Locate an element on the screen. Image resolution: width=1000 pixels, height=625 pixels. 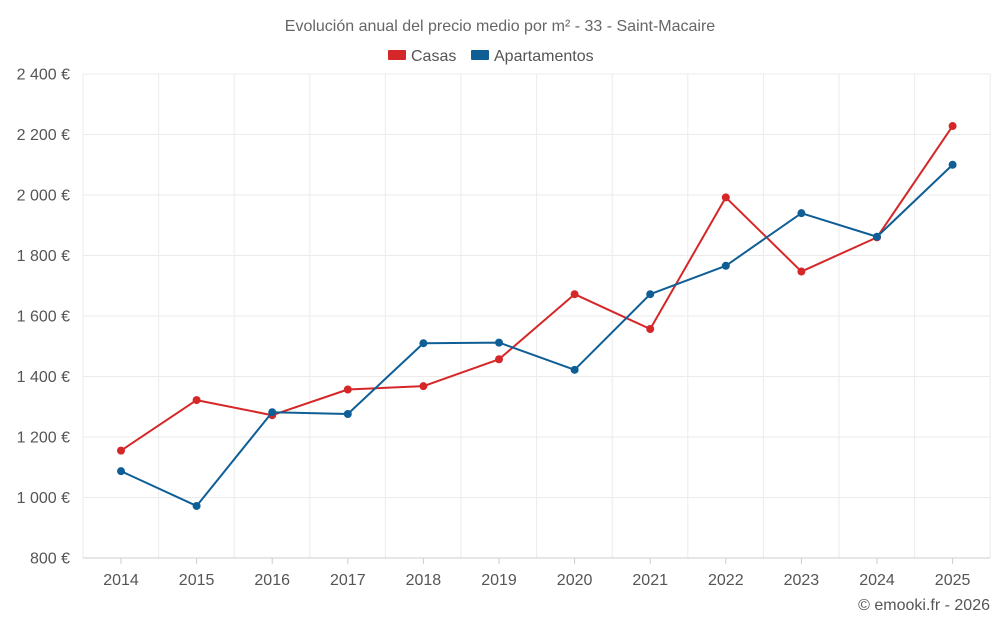
x-tick-label: 2020 is located at coordinates (575, 580).